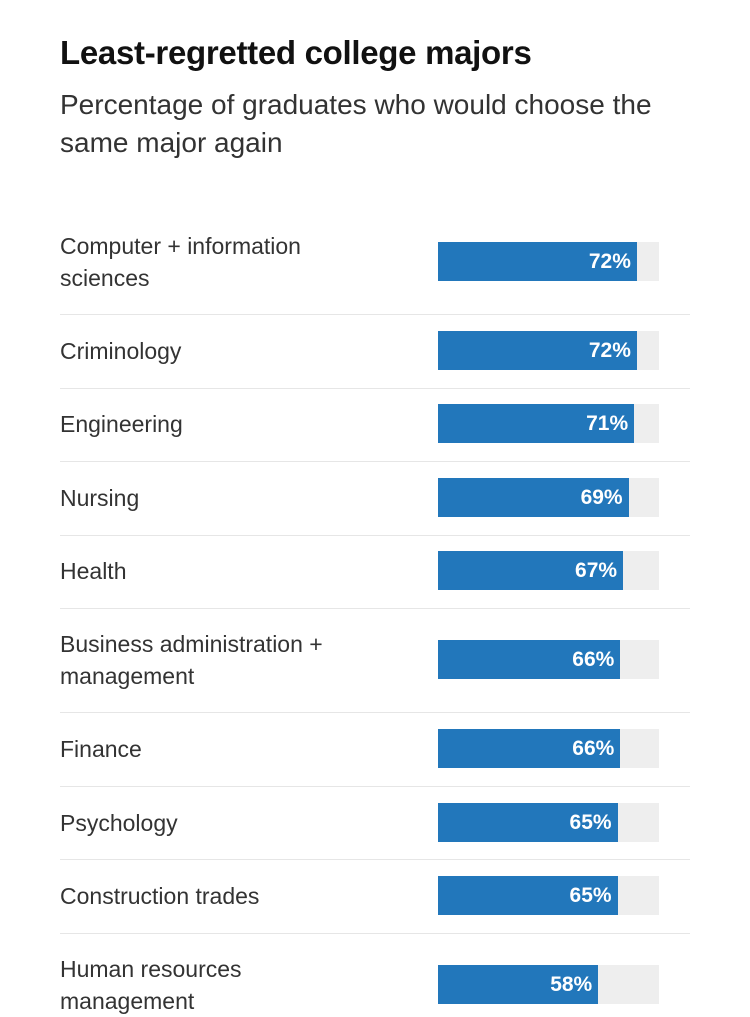 This screenshot has width=750, height=1017. Describe the element at coordinates (296, 52) in the screenshot. I see `chart-title: Least-regretted college majors` at that location.